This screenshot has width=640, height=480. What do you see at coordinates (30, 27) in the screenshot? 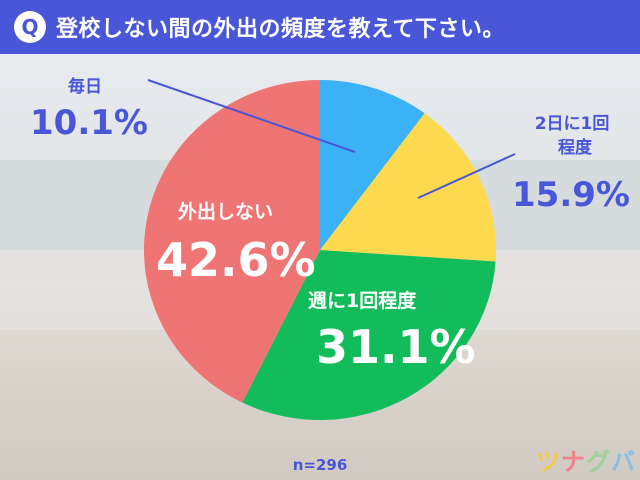
I see `q-badge: Q` at bounding box center [30, 27].